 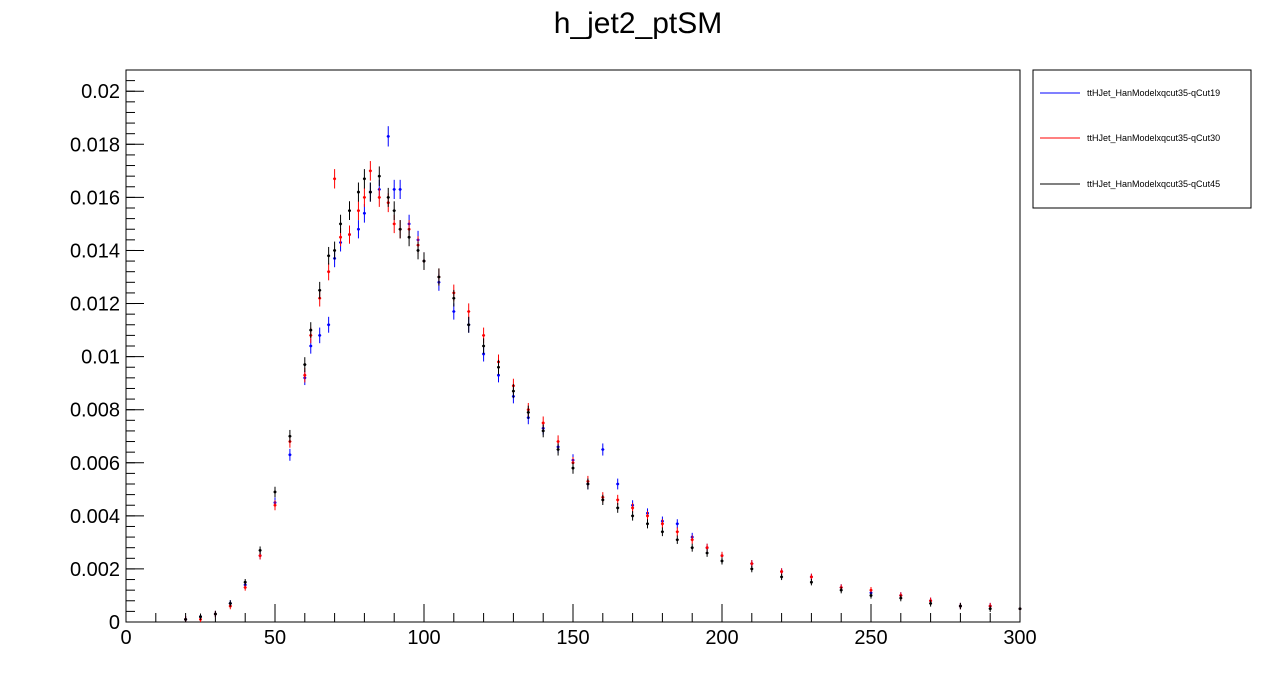 What do you see at coordinates (95, 464) in the screenshot?
I see `y-tick-label: 0.006` at bounding box center [95, 464].